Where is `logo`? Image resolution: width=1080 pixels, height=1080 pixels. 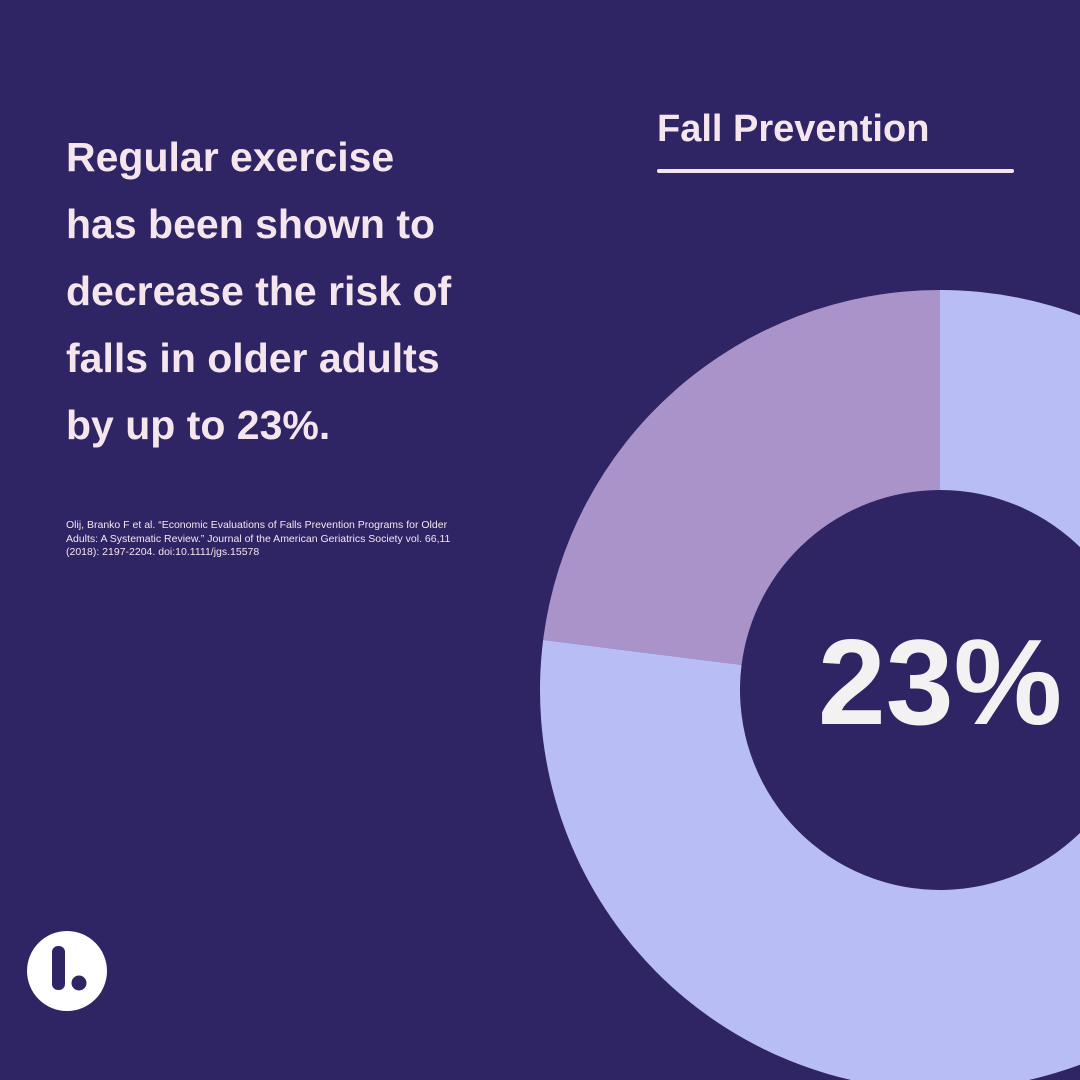
logo is located at coordinates (67, 971).